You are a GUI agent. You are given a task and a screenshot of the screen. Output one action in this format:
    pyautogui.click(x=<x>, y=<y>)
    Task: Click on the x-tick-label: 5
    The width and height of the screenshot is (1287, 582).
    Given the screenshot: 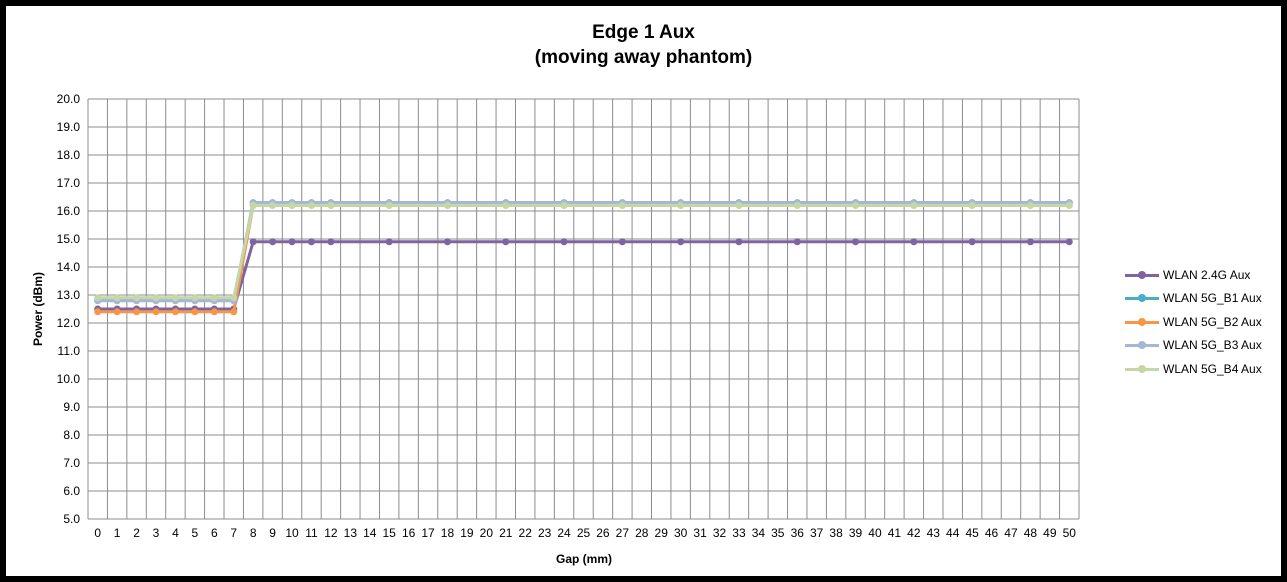 What is the action you would take?
    pyautogui.click(x=195, y=533)
    